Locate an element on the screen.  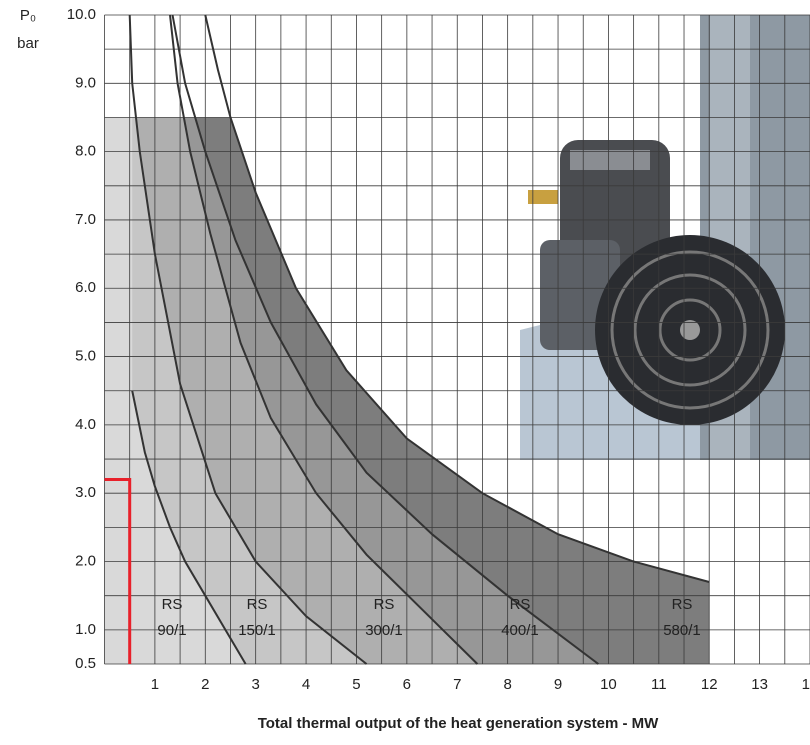
series-label: 90/1 is located at coordinates (171, 630).